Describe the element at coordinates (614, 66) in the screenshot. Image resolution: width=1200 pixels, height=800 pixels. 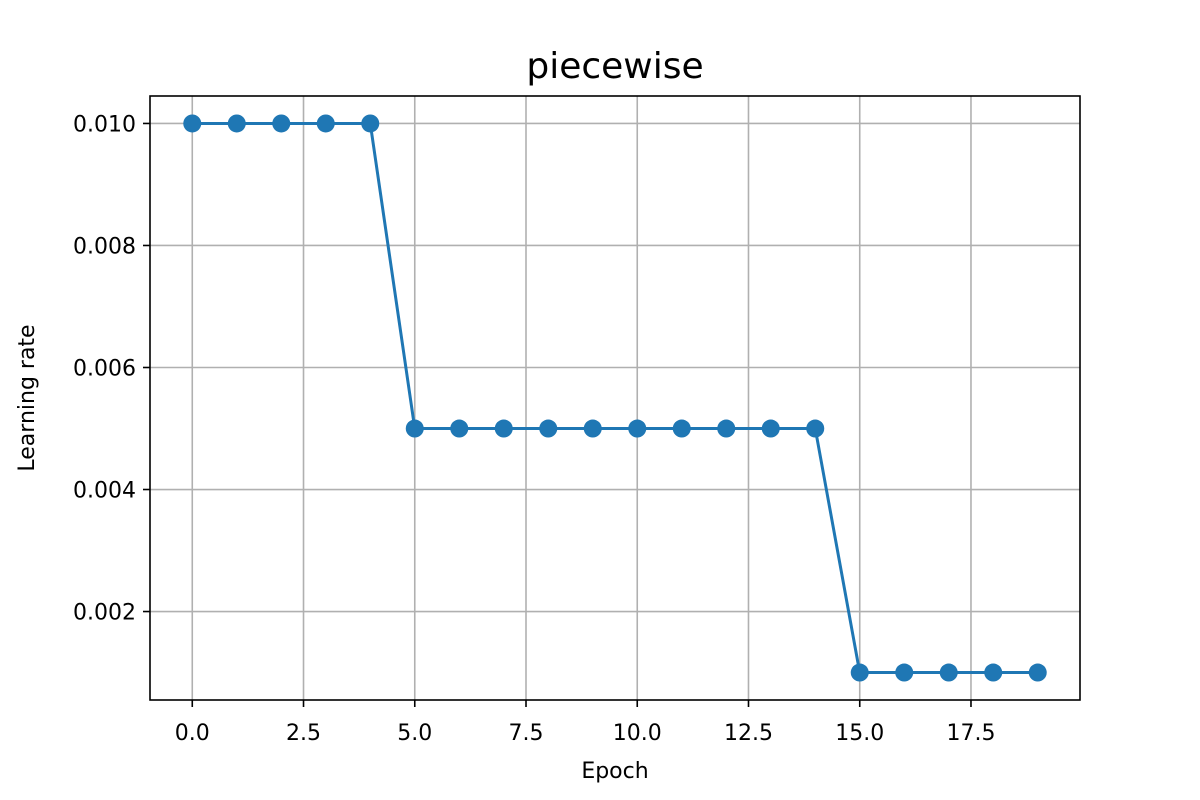
I see `chart-title: piecewise` at that location.